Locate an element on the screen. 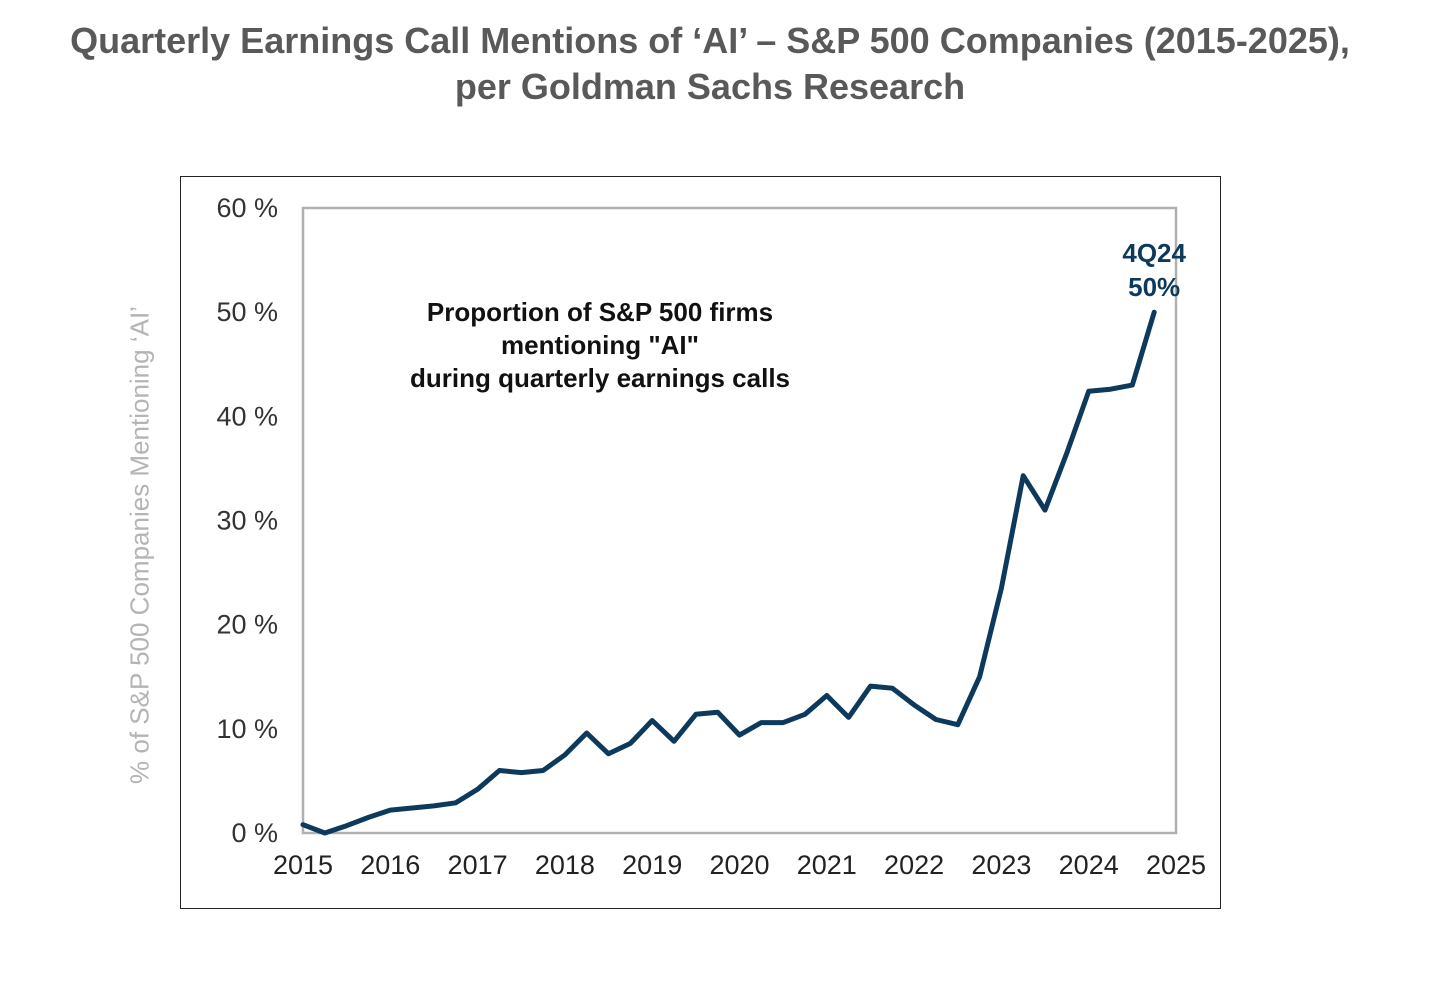  x-tick-label: 2022 is located at coordinates (914, 865).